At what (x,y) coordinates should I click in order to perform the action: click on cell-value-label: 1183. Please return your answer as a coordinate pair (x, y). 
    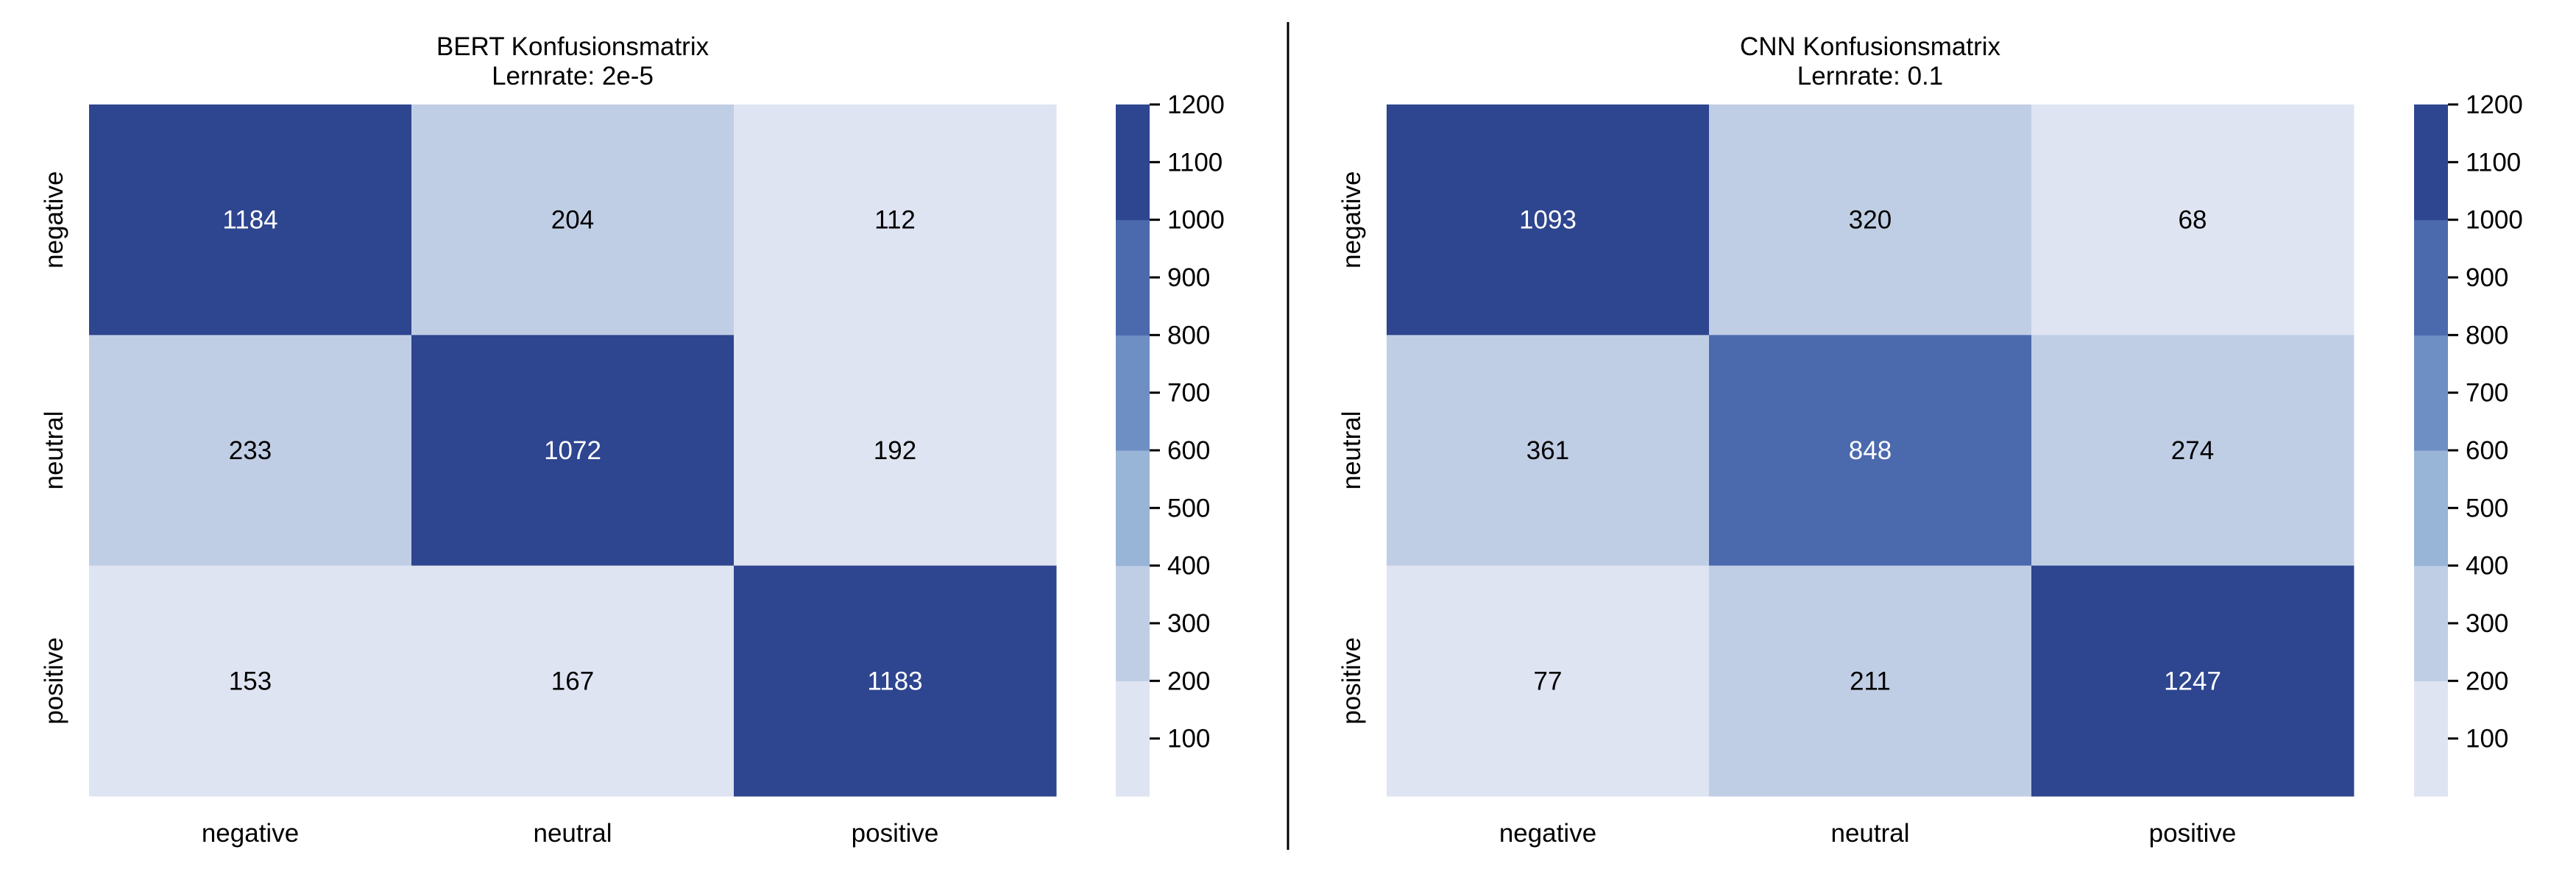
    Looking at the image, I should click on (894, 681).